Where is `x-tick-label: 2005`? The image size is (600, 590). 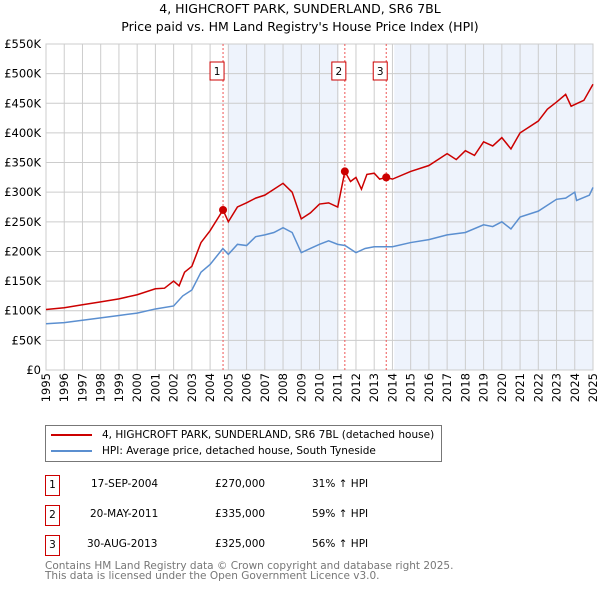 x-tick-label: 2005 is located at coordinates (228, 387).